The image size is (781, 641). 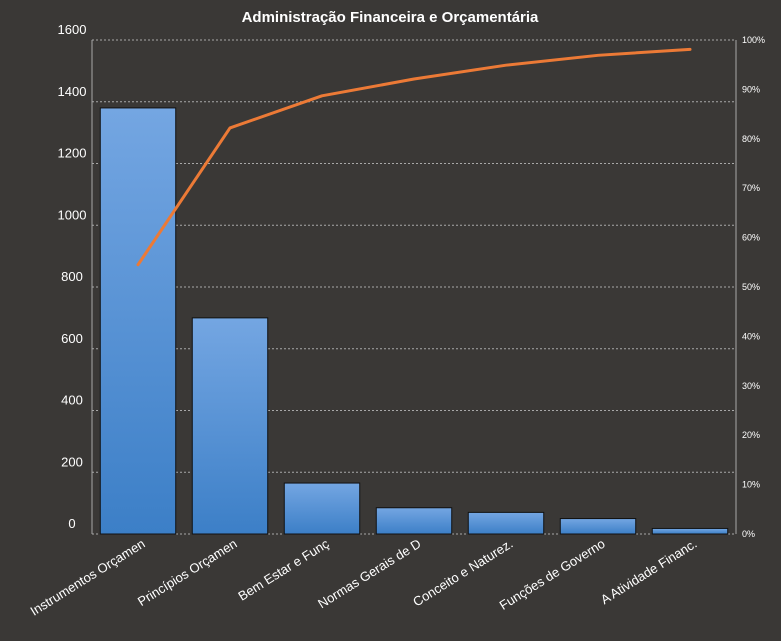 What do you see at coordinates (751, 336) in the screenshot?
I see `y2-tick-label: 40%` at bounding box center [751, 336].